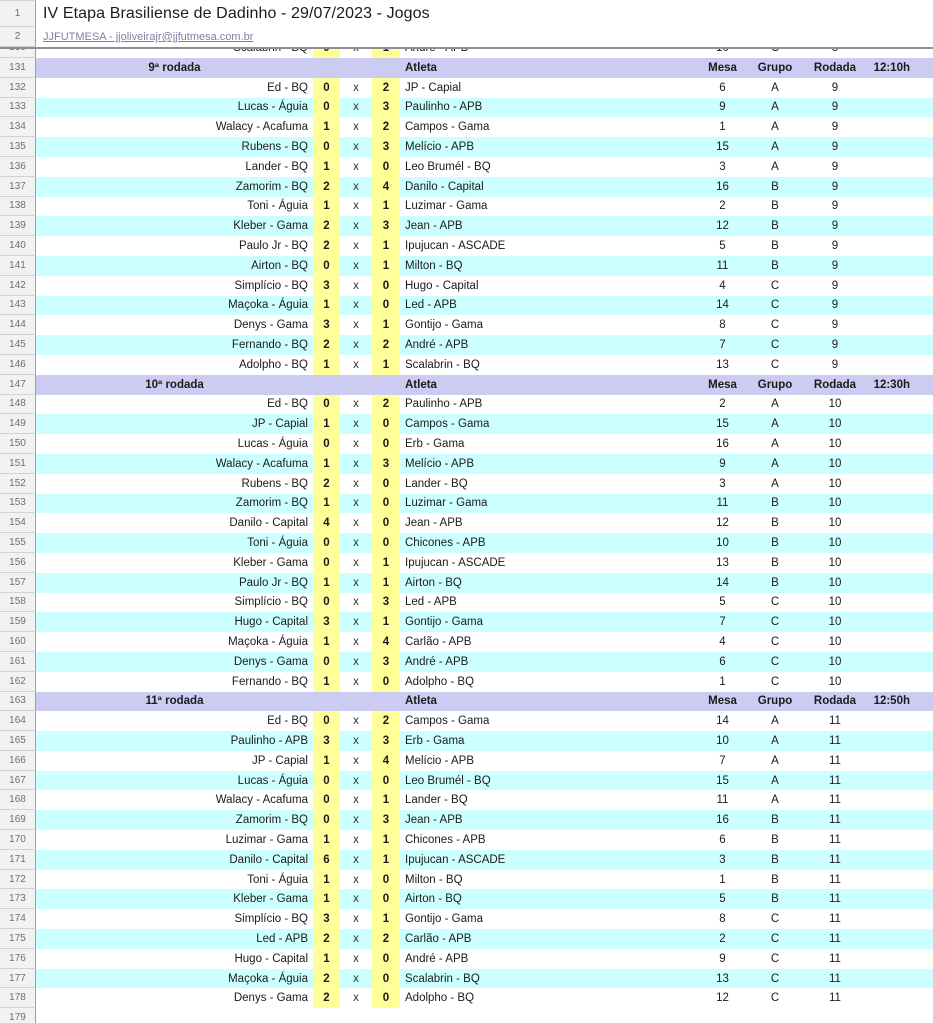 Image resolution: width=933 pixels, height=1023 pixels. What do you see at coordinates (18, 800) in the screenshot?
I see `row-number: 168` at bounding box center [18, 800].